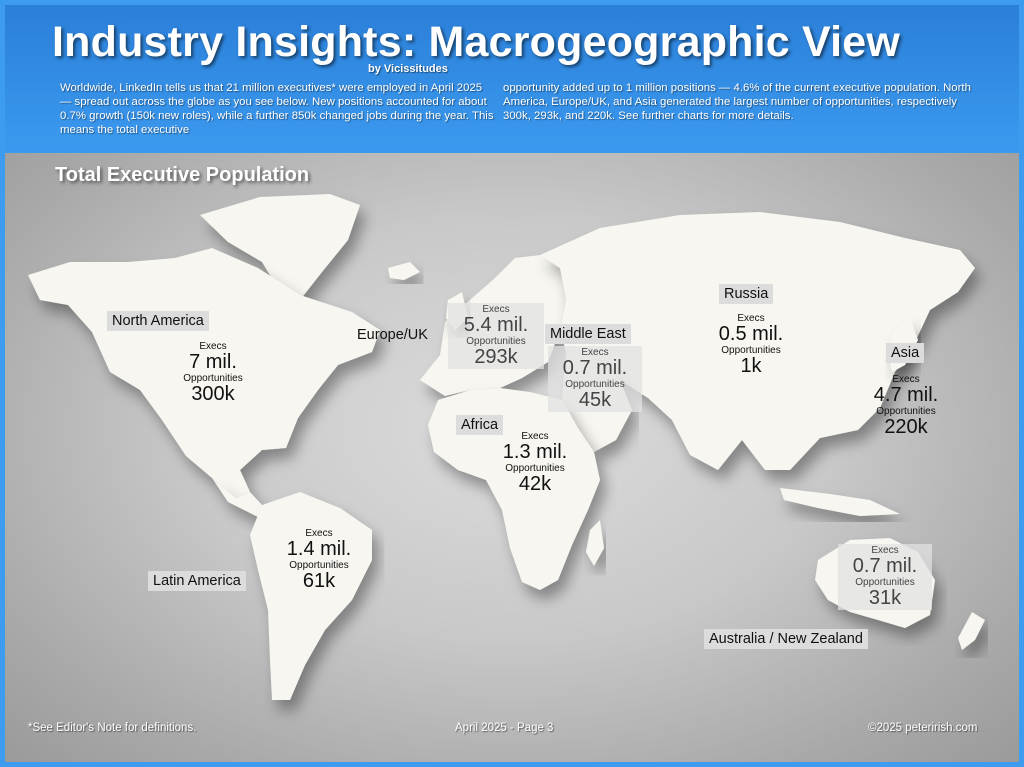 The width and height of the screenshot is (1024, 767). I want to click on opportunities-value: 45k, so click(595, 400).